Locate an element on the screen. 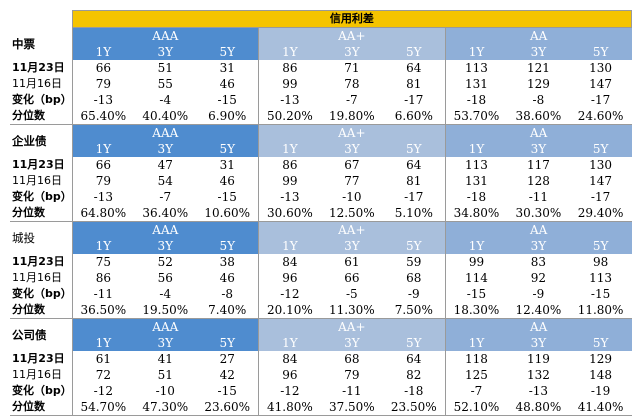  value-cell: 42 is located at coordinates (227, 375).